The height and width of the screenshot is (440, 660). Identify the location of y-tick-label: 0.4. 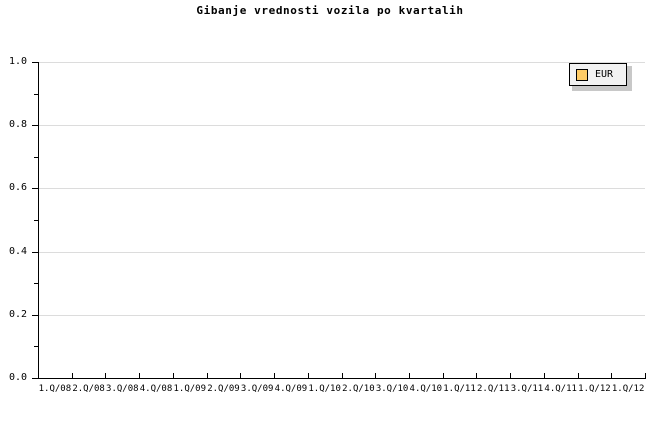
(17, 251).